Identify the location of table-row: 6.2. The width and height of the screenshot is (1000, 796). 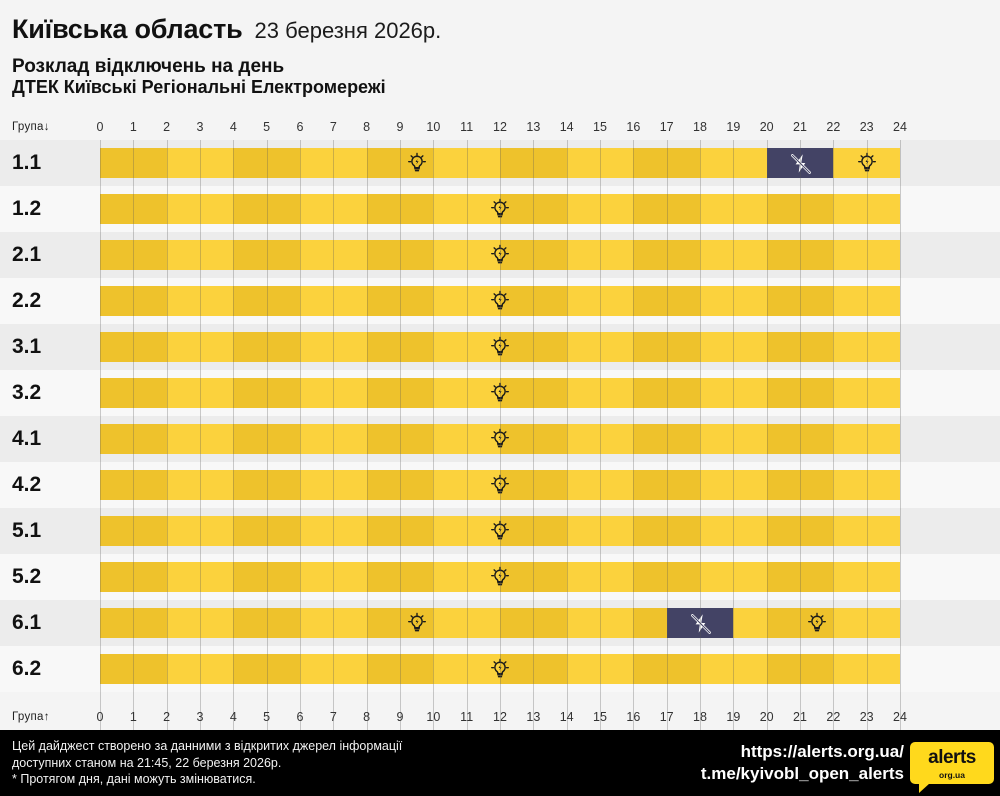
(500, 669).